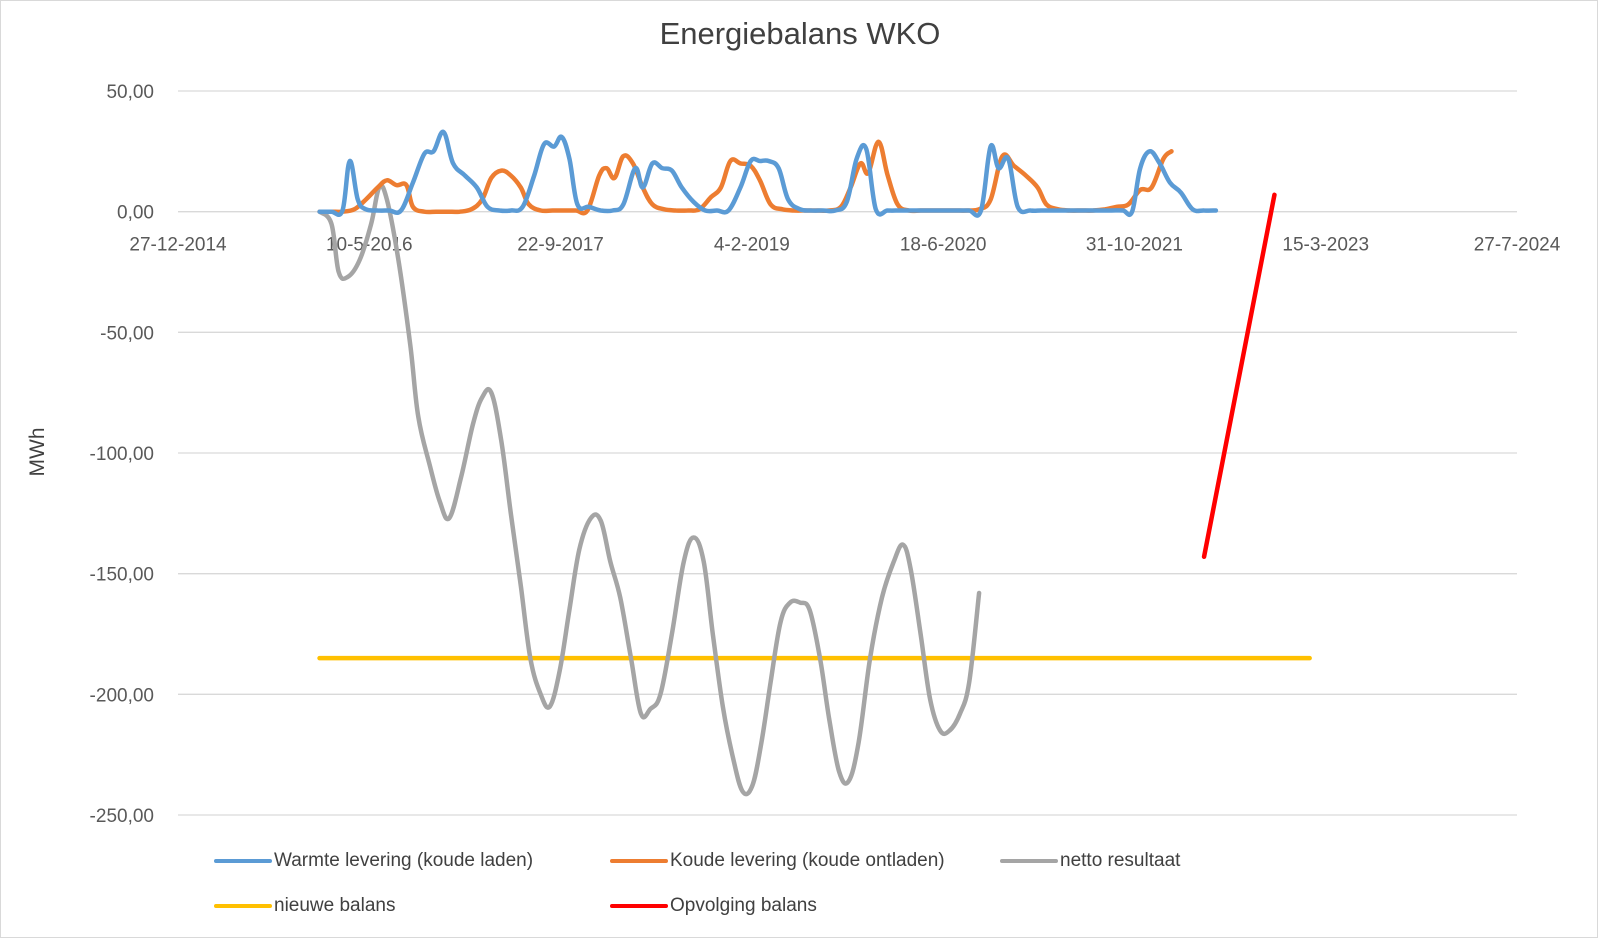  I want to click on series-warmte-line, so click(768, 173).